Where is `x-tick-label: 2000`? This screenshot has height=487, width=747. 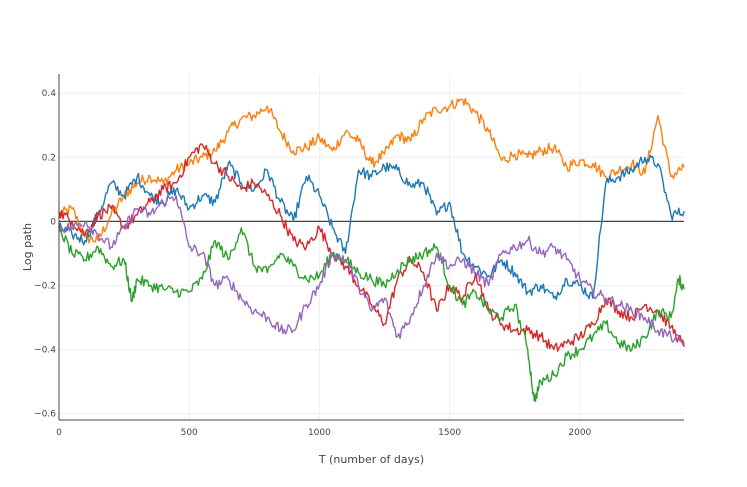
x-tick-label: 2000 is located at coordinates (579, 433).